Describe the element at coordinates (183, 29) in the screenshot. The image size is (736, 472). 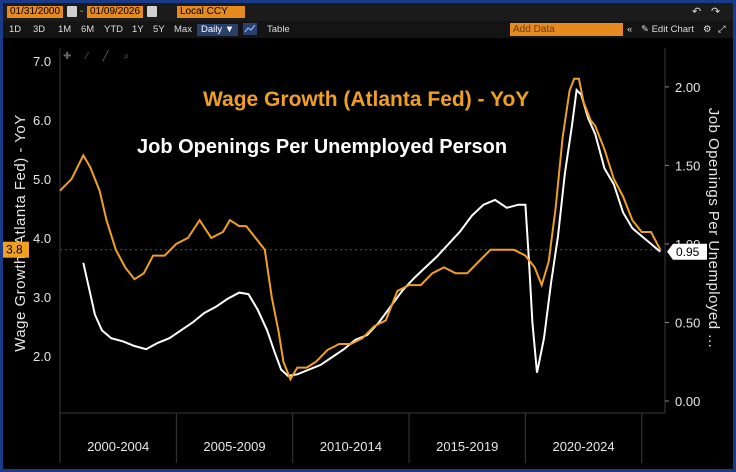
I see `period-max: Max` at that location.